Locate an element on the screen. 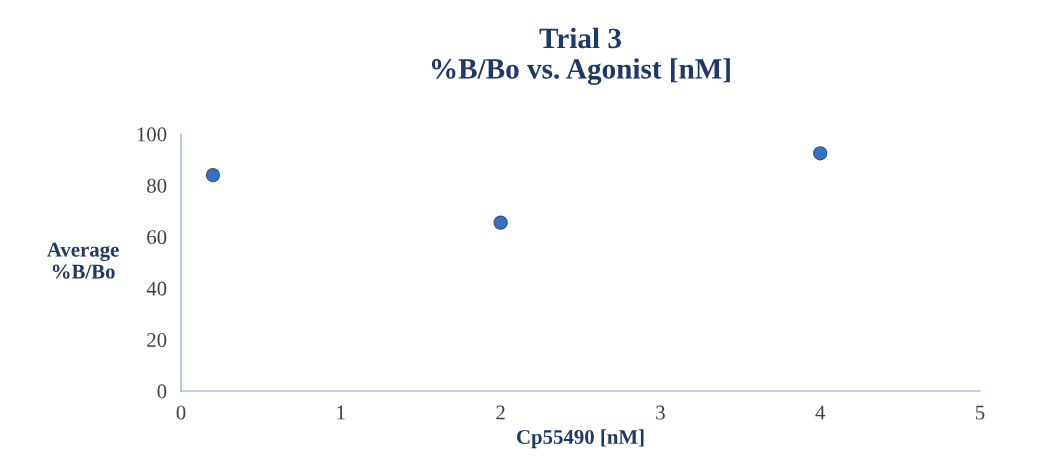 The width and height of the screenshot is (1053, 469). y-tick-label: 40 is located at coordinates (156, 288).